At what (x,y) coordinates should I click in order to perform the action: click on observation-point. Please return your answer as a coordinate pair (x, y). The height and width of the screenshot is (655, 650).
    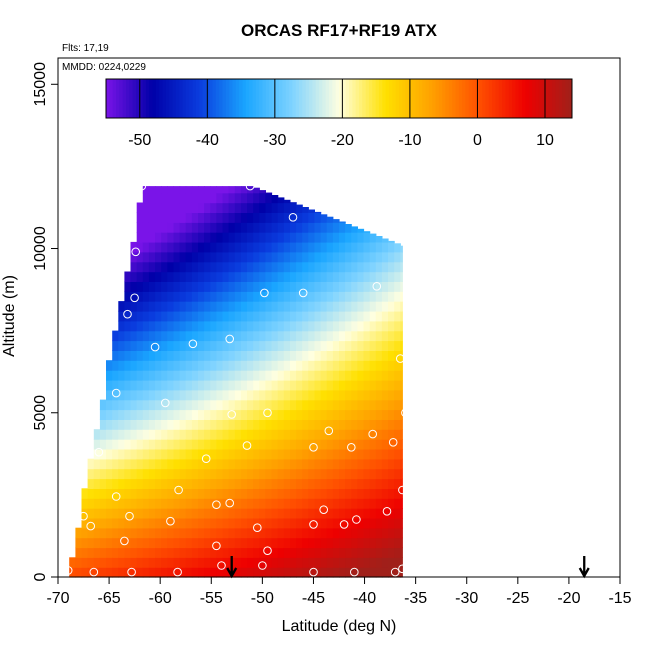
    Looking at the image, I should click on (90, 526).